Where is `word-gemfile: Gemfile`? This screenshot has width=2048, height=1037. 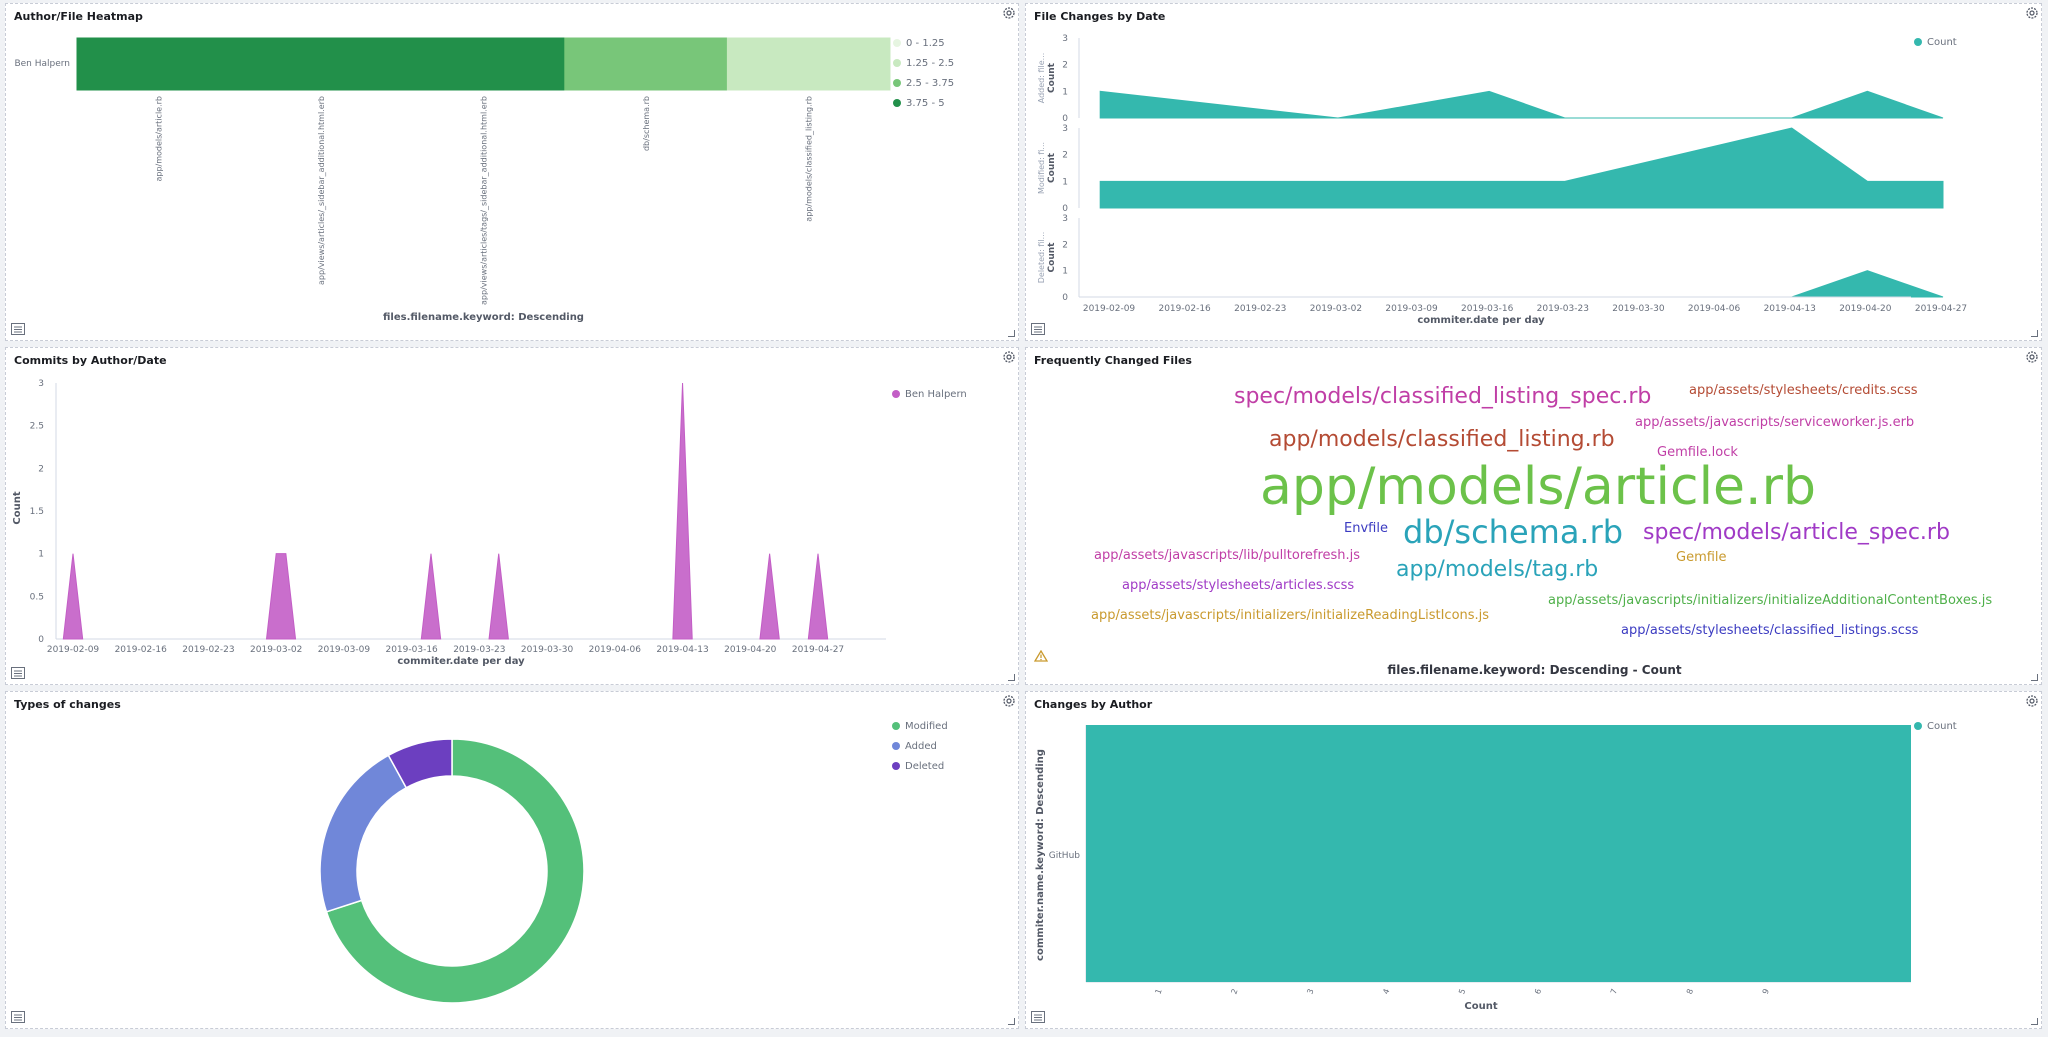
word-gemfile: Gemfile is located at coordinates (1701, 557).